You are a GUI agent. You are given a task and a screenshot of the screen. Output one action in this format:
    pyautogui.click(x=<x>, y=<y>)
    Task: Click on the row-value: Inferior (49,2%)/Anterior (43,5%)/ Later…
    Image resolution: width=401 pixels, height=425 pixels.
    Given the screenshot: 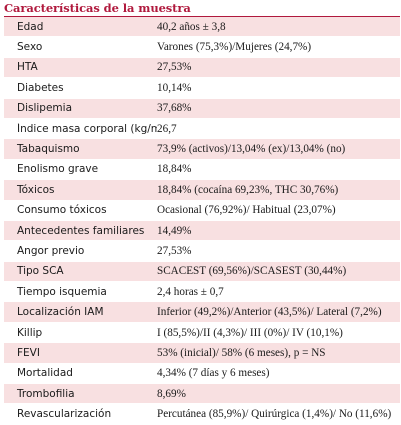 What is the action you would take?
    pyautogui.click(x=269, y=312)
    